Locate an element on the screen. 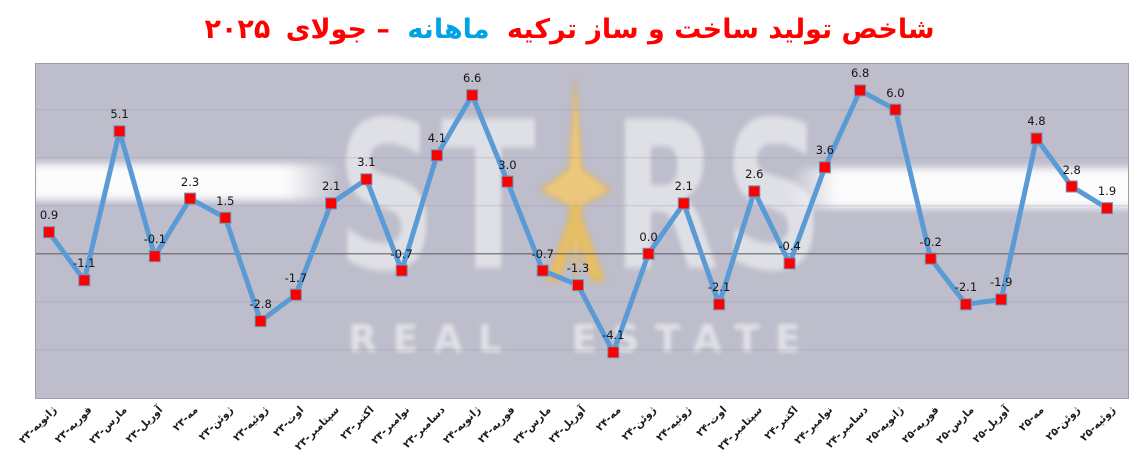 The height and width of the screenshot is (470, 1139). watermark-subtitle: REAL ESTATE is located at coordinates (582, 339).